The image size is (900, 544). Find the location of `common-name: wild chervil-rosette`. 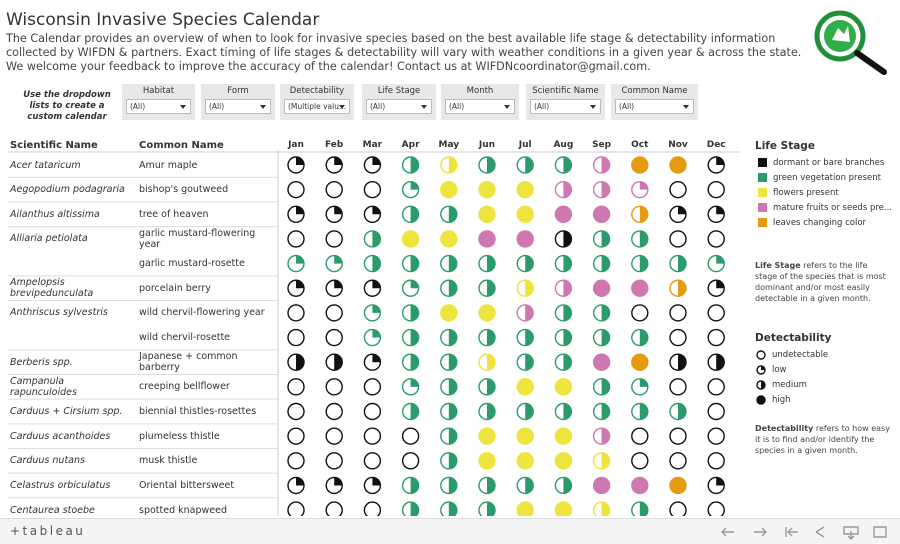

common-name: wild chervil-rosette is located at coordinates (185, 338).